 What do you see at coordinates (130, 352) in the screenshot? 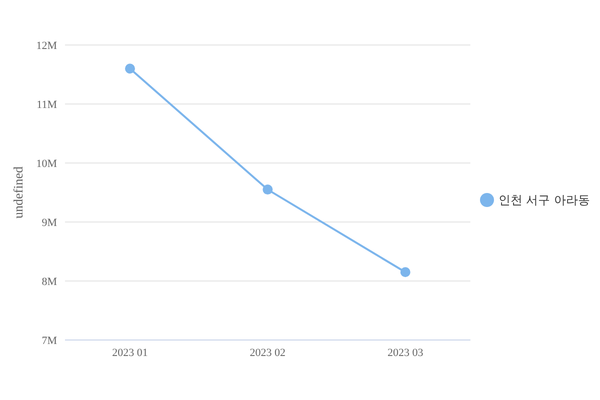
I see `x-tick-label: 2023 01` at bounding box center [130, 352].